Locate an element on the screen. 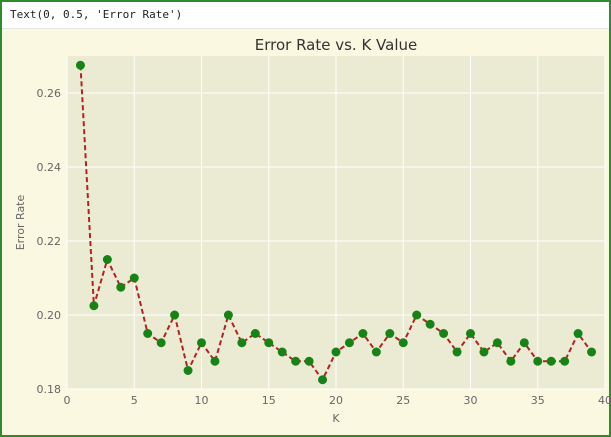 The width and height of the screenshot is (611, 437). y-tick-label: 0.20 is located at coordinates (49, 315).